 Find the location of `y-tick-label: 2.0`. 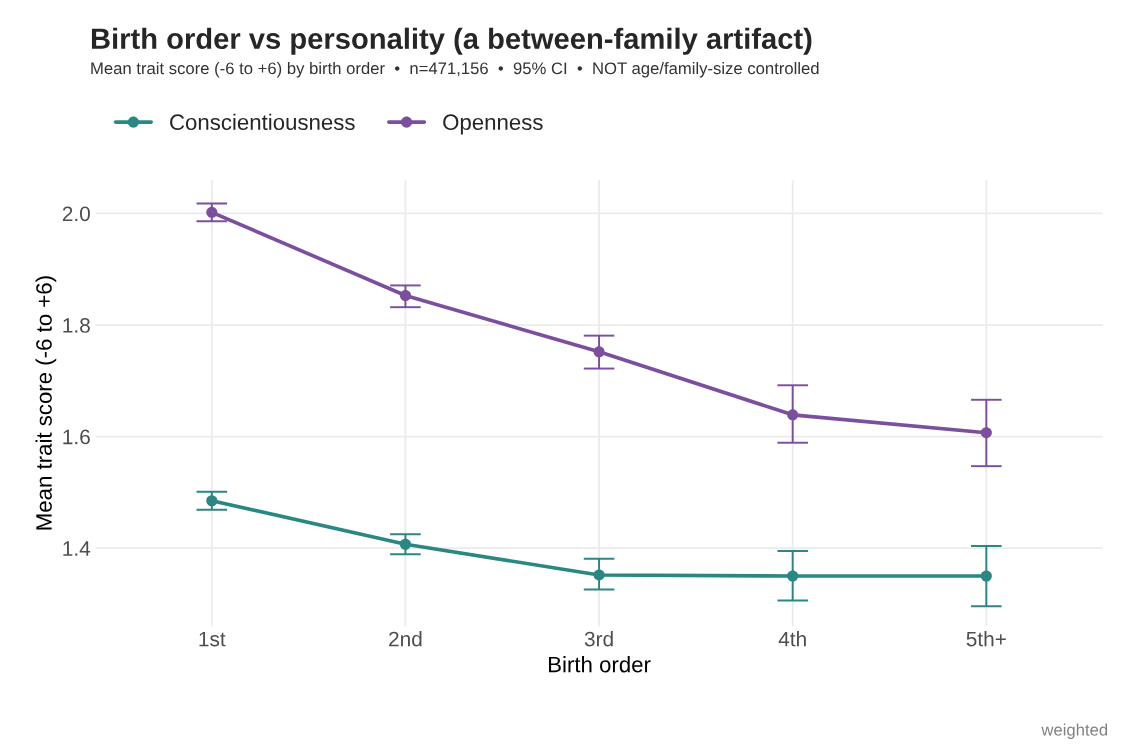

y-tick-label: 2.0 is located at coordinates (76, 214).